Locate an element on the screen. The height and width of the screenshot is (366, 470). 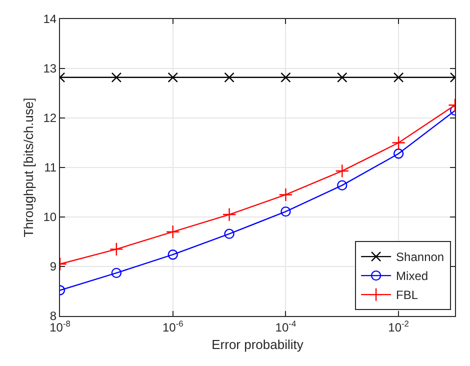
legend-label: Shannon is located at coordinates (420, 257).